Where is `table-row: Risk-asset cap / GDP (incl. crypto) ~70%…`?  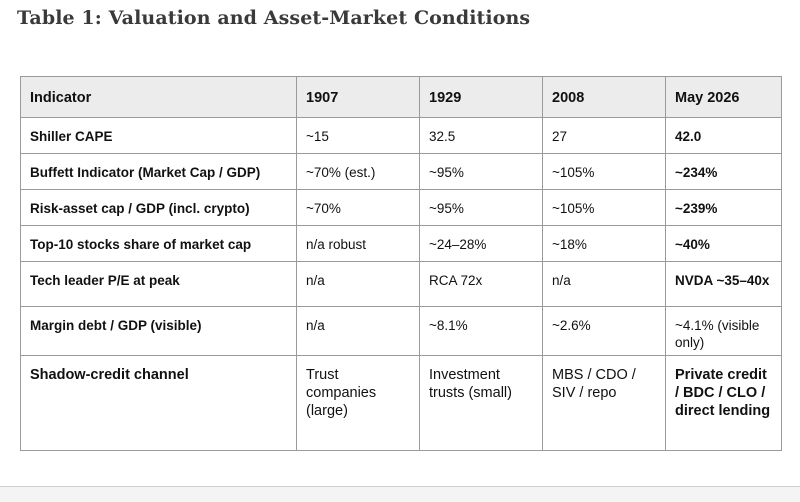
table-row: Risk-asset cap / GDP (incl. crypto) ~70%… is located at coordinates (401, 207).